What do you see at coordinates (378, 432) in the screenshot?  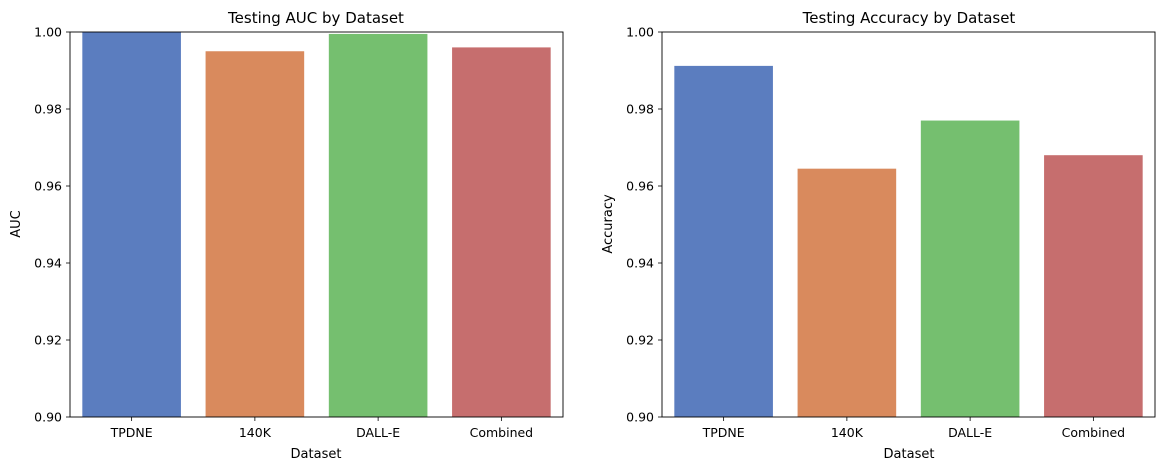 I see `auc-x-tick-label: DALL-E` at bounding box center [378, 432].